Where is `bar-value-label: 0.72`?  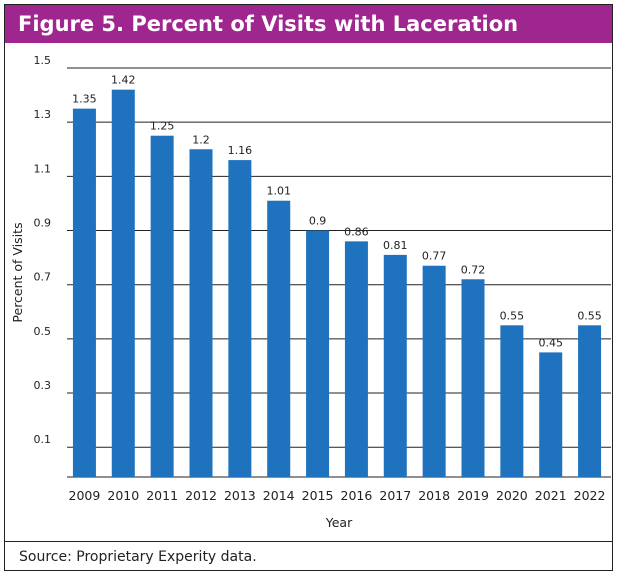 bar-value-label: 0.72 is located at coordinates (473, 269).